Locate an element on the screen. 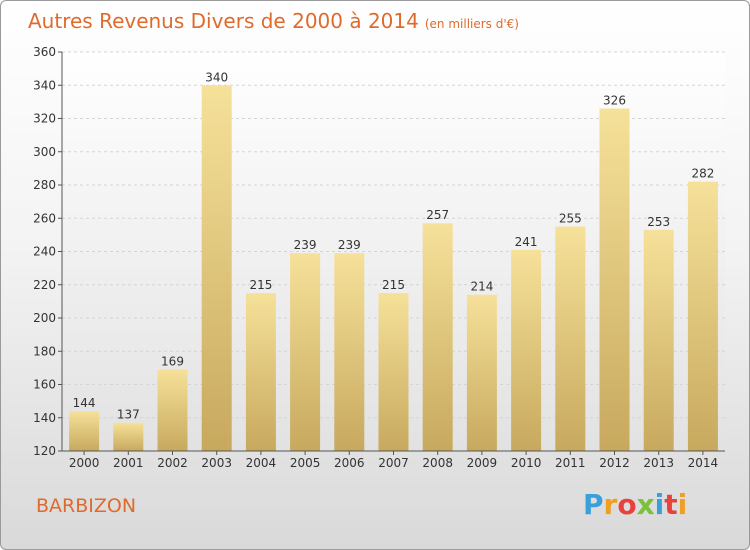 The height and width of the screenshot is (550, 750). x-tick-label: 2012 is located at coordinates (614, 463).